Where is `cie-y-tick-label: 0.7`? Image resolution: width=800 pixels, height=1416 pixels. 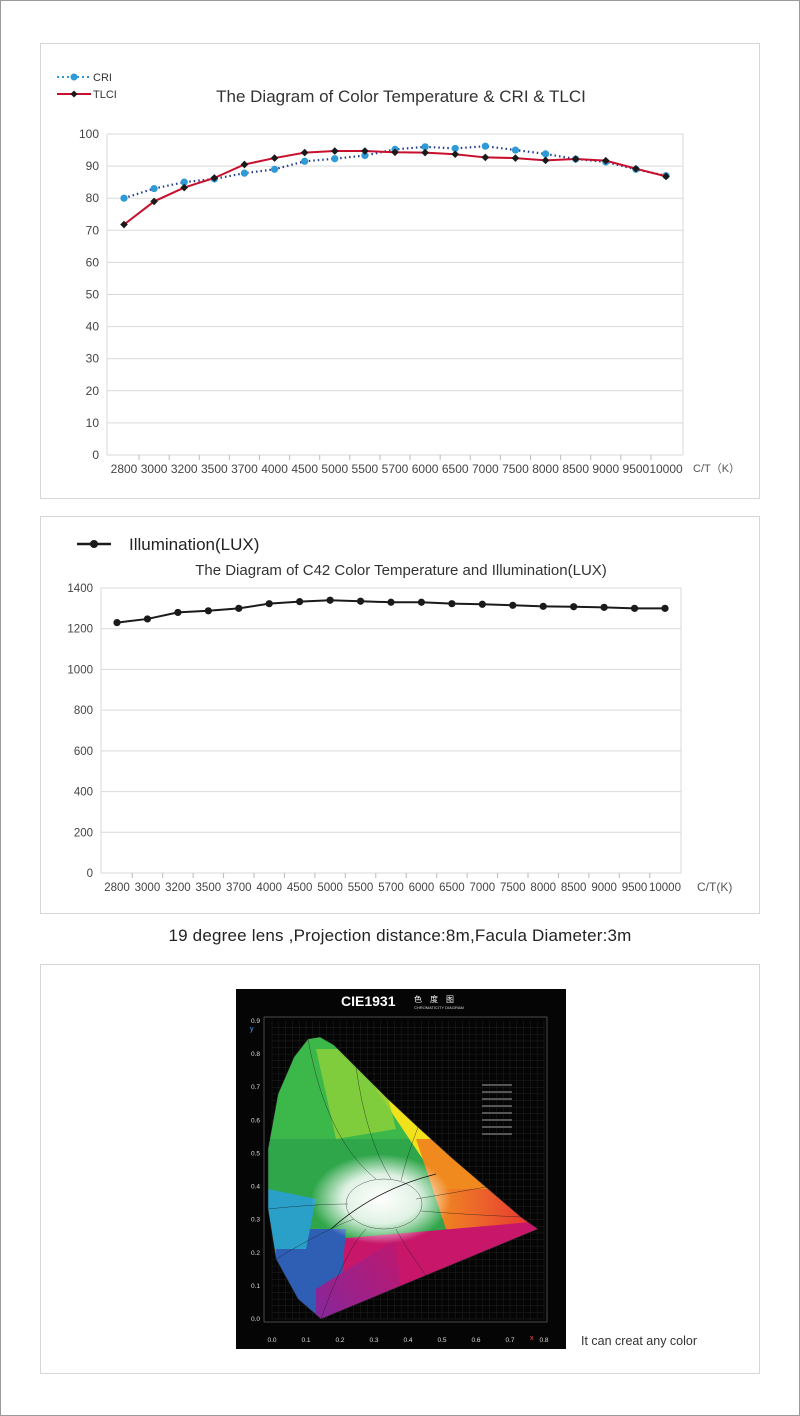
cie-y-tick-label: 0.7 is located at coordinates (255, 1087).